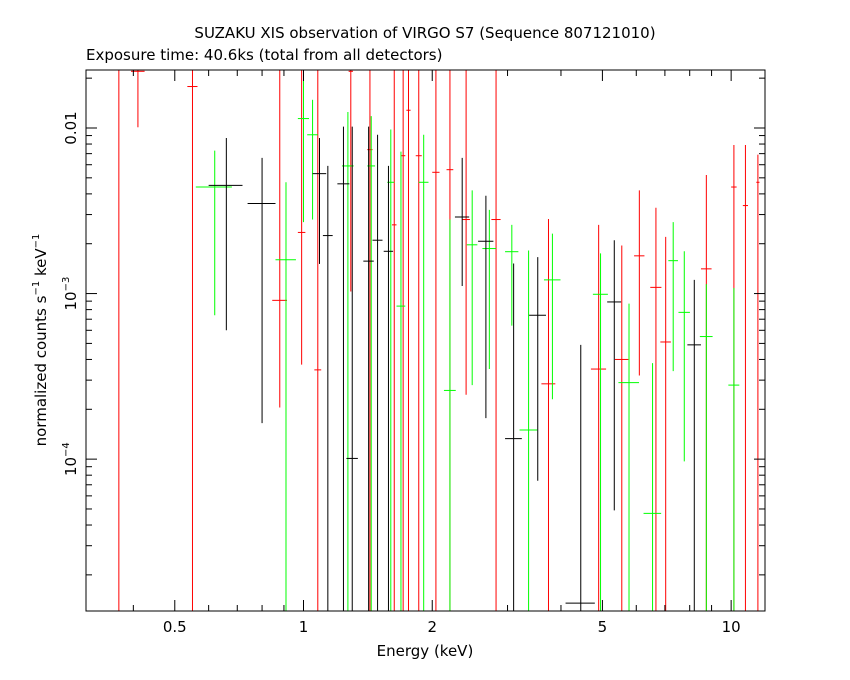 This screenshot has width=850, height=680. Describe the element at coordinates (425, 651) in the screenshot. I see `x-axis-label: Energy (keV)` at that location.